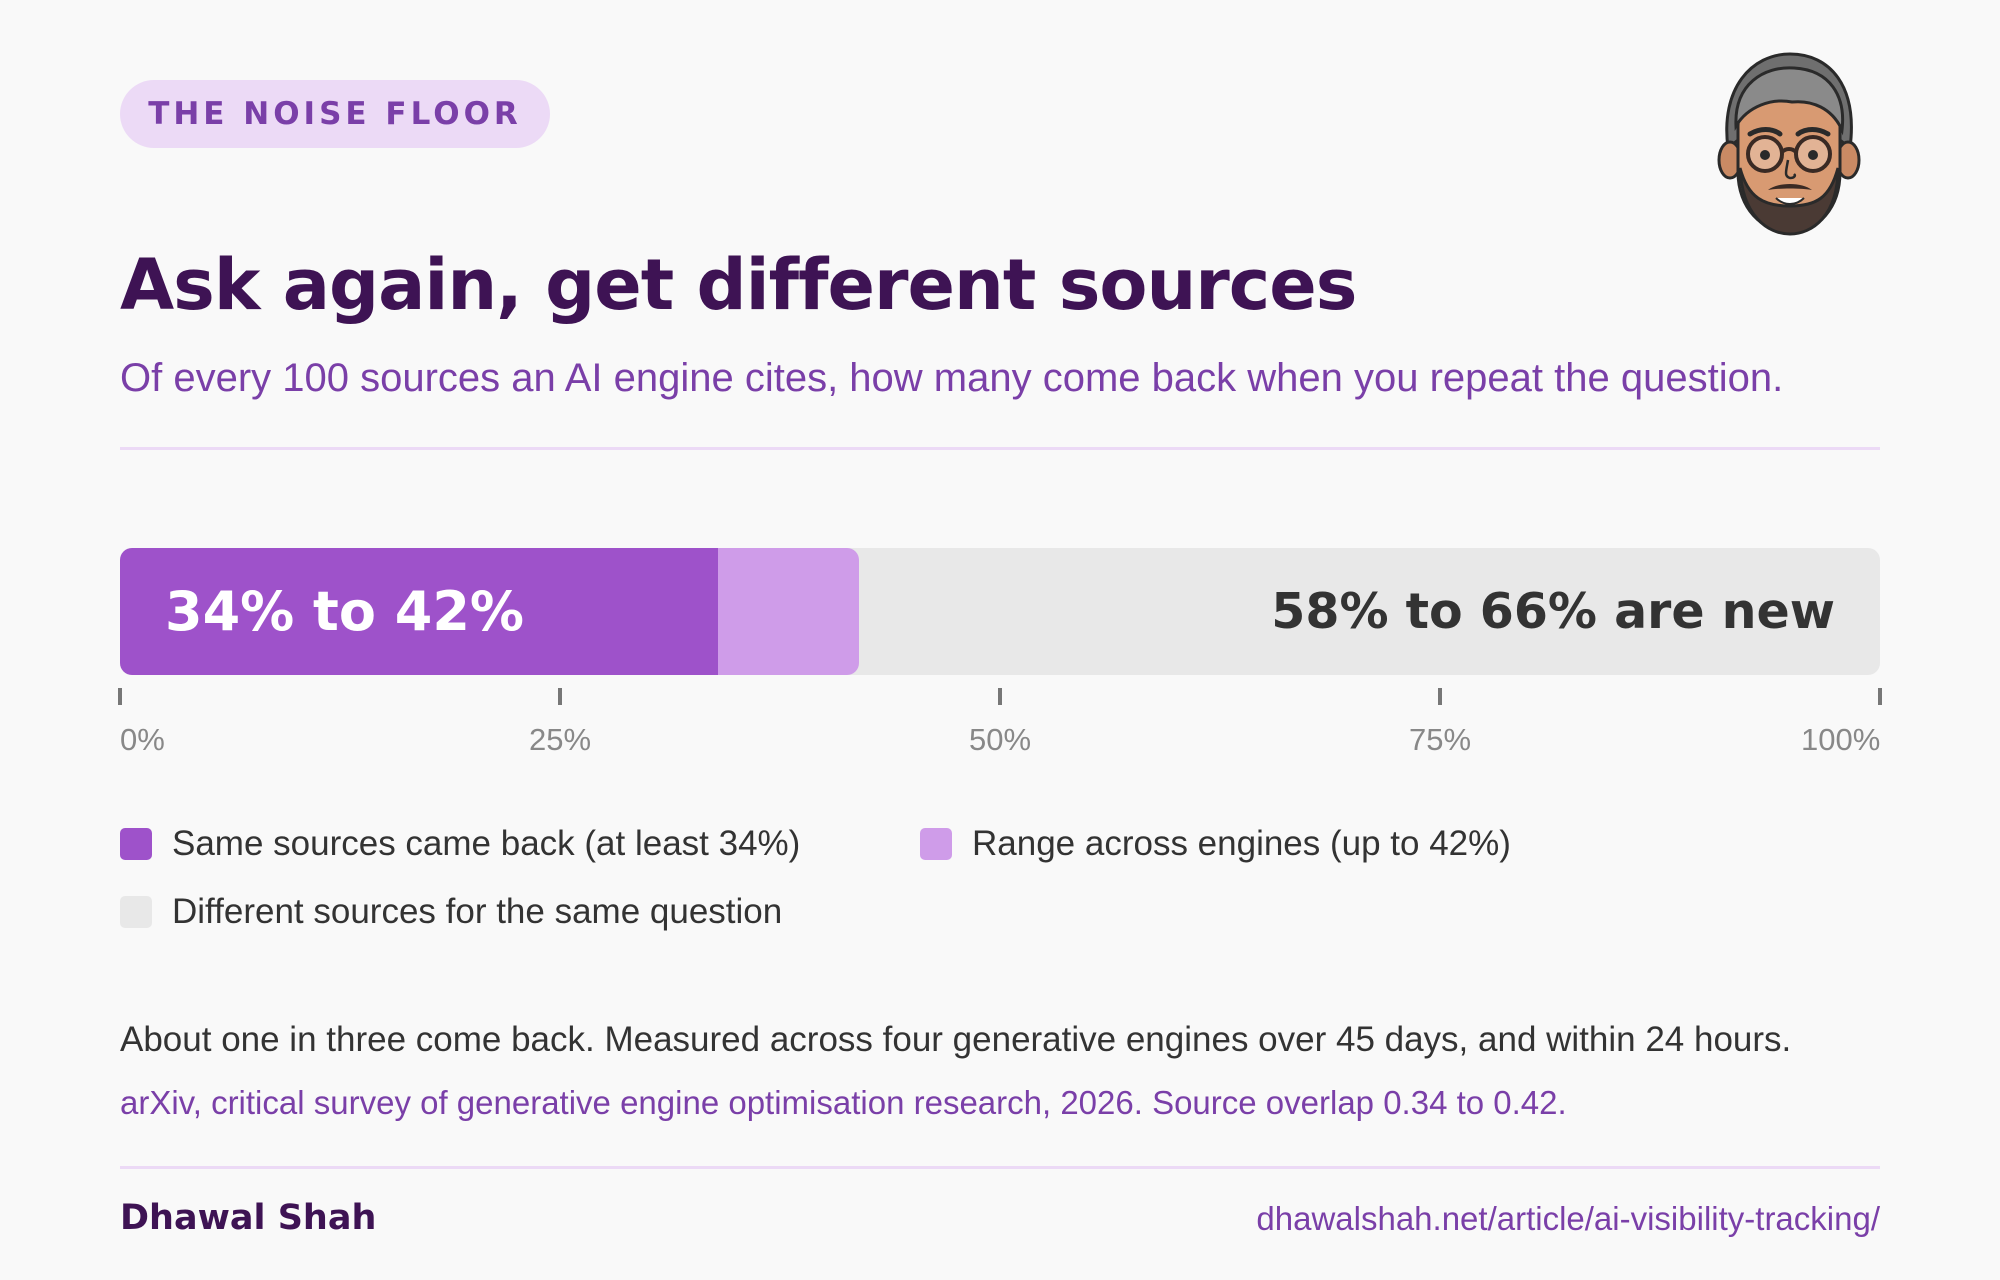  Describe the element at coordinates (936, 844) in the screenshot. I see `legend-swatch-range` at that location.